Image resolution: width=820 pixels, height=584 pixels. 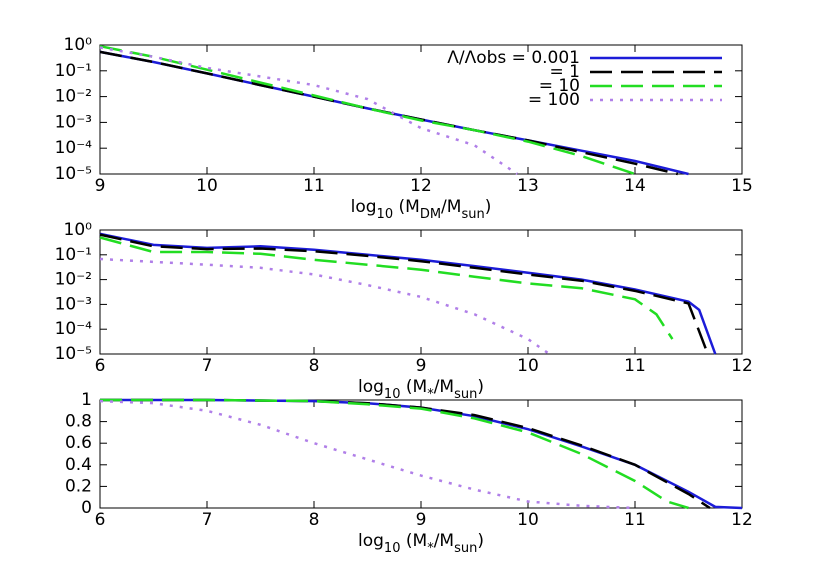 I want to click on y-tick-label: 0.8, so click(x=78, y=422).